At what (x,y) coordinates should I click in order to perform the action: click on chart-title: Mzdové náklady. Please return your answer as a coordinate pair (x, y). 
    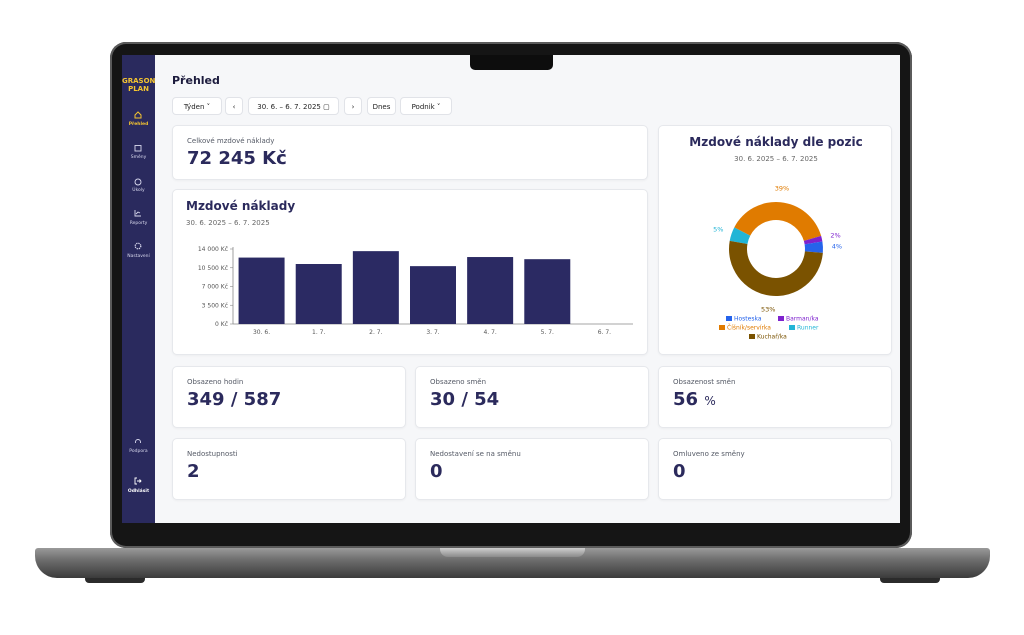
    Looking at the image, I should click on (240, 206).